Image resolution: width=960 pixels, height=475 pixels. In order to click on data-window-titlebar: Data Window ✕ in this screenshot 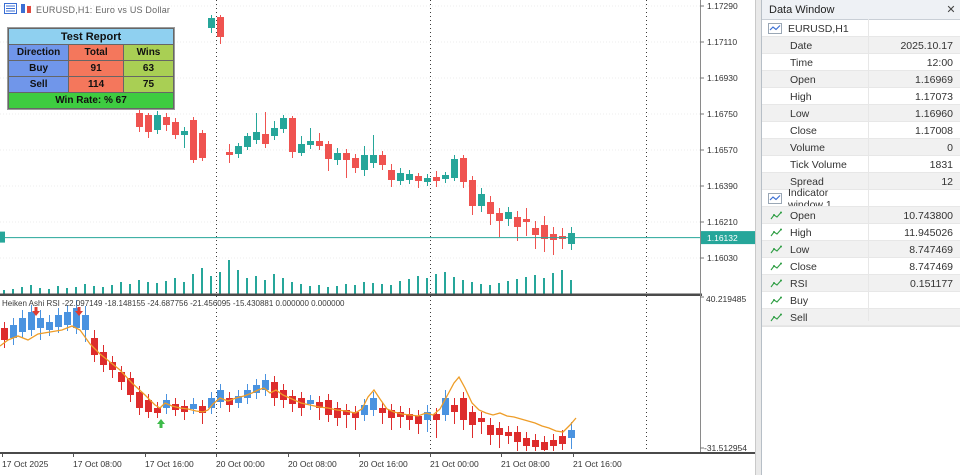, I will do `click(861, 10)`.